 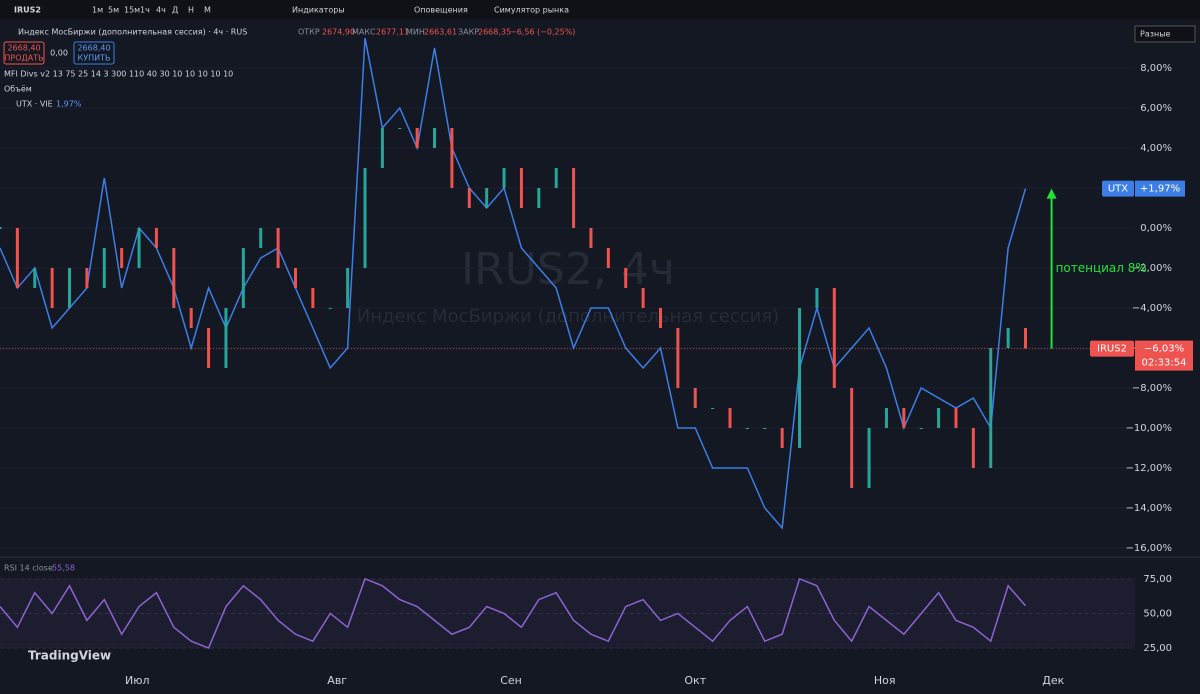 What do you see at coordinates (113, 10) in the screenshot?
I see `interval: 5м` at bounding box center [113, 10].